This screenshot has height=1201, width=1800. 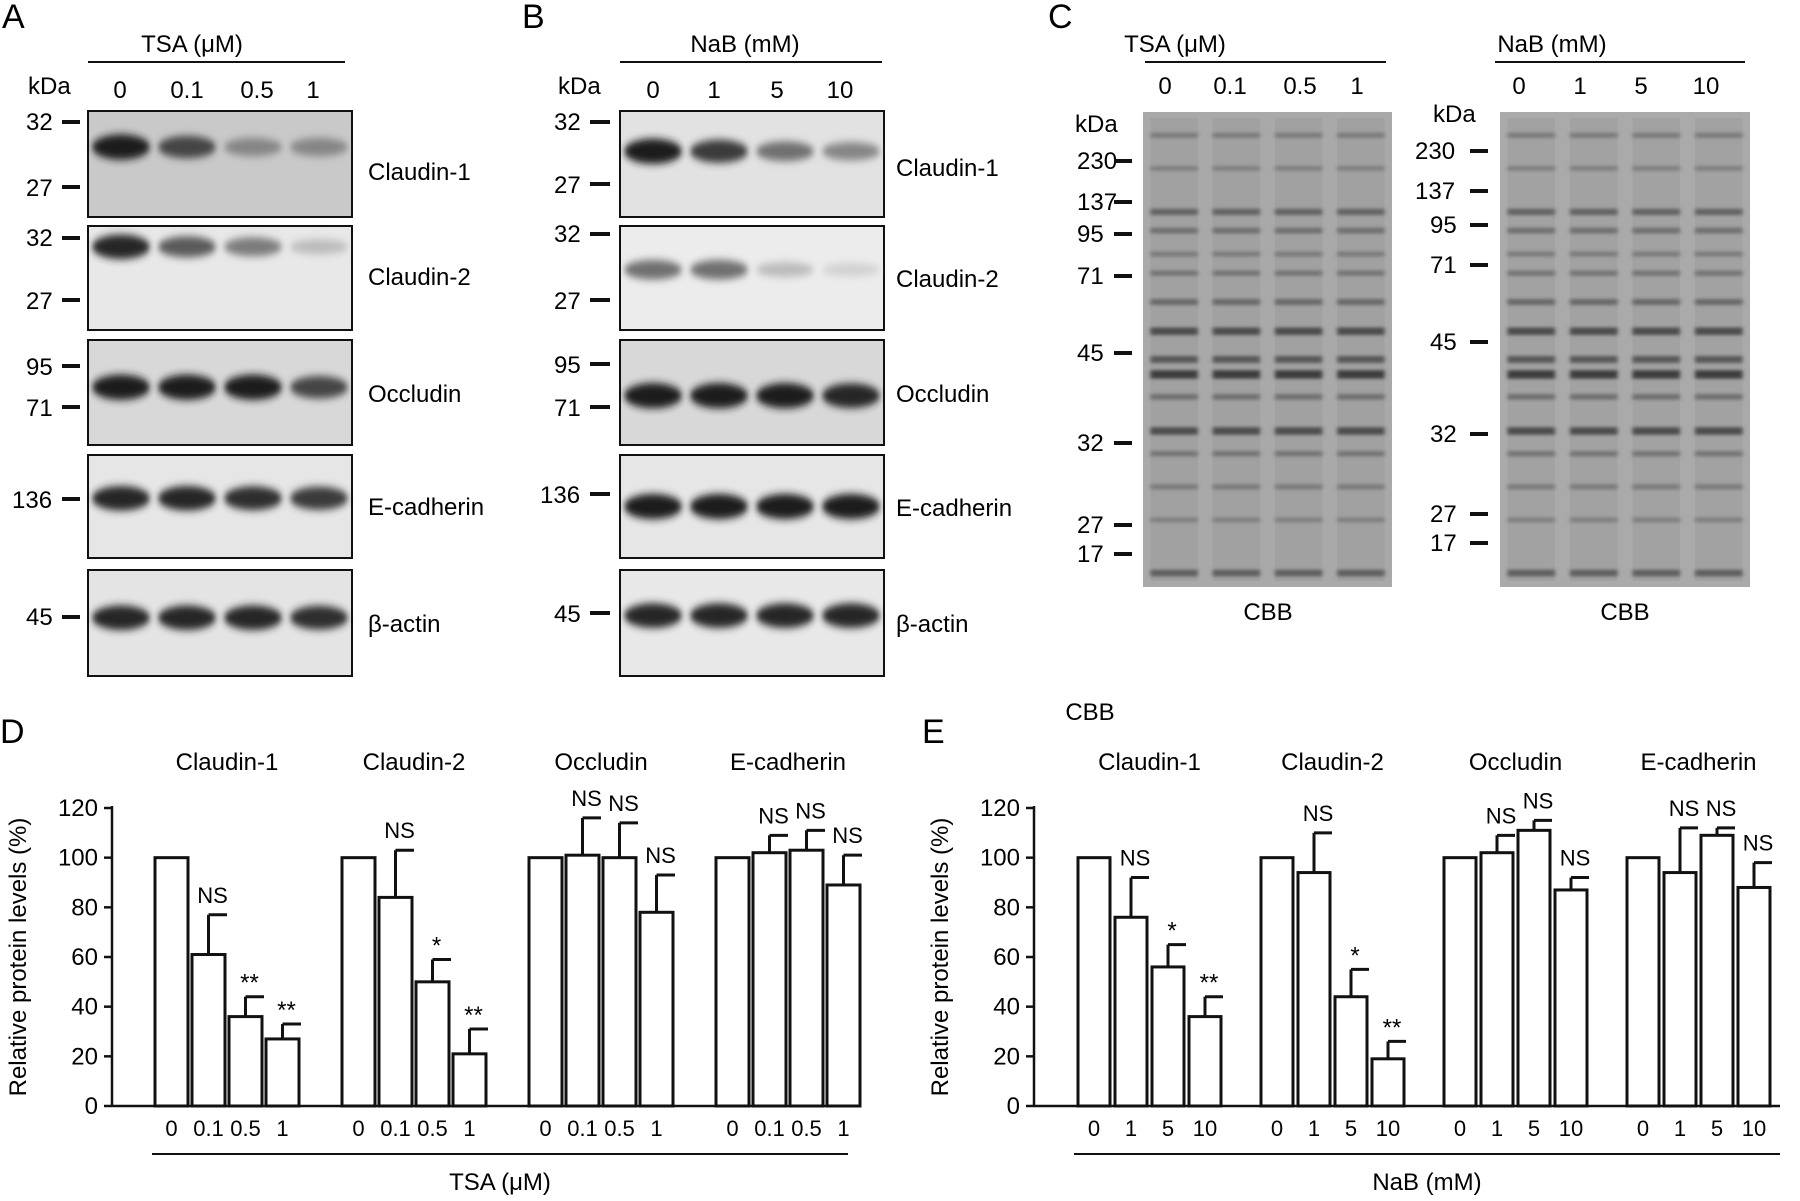 I want to click on x-tick-label: 5, so click(x=1534, y=1128).